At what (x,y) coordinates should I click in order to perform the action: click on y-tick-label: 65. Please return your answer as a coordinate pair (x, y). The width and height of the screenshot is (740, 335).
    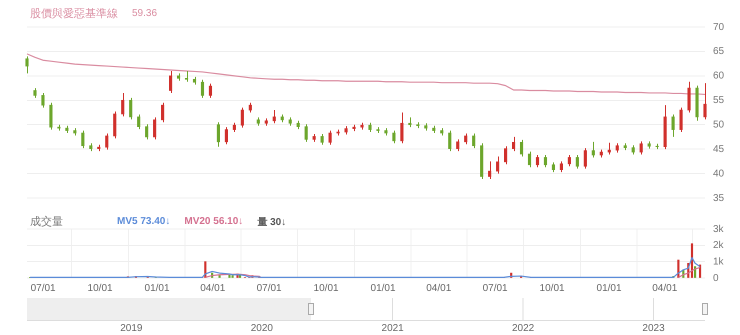
    Looking at the image, I should click on (719, 52).